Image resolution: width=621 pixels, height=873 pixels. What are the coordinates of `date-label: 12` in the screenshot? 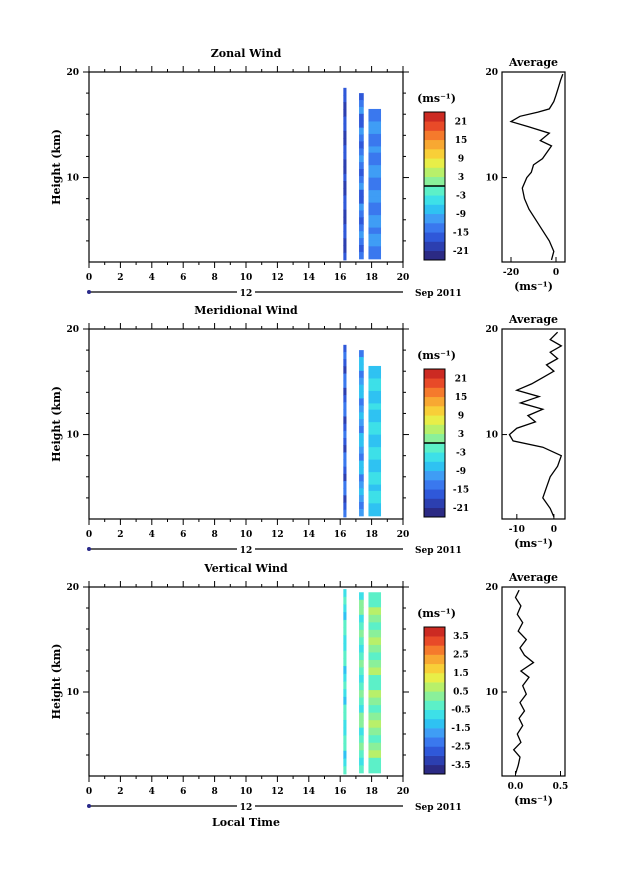 It's located at (246, 551).